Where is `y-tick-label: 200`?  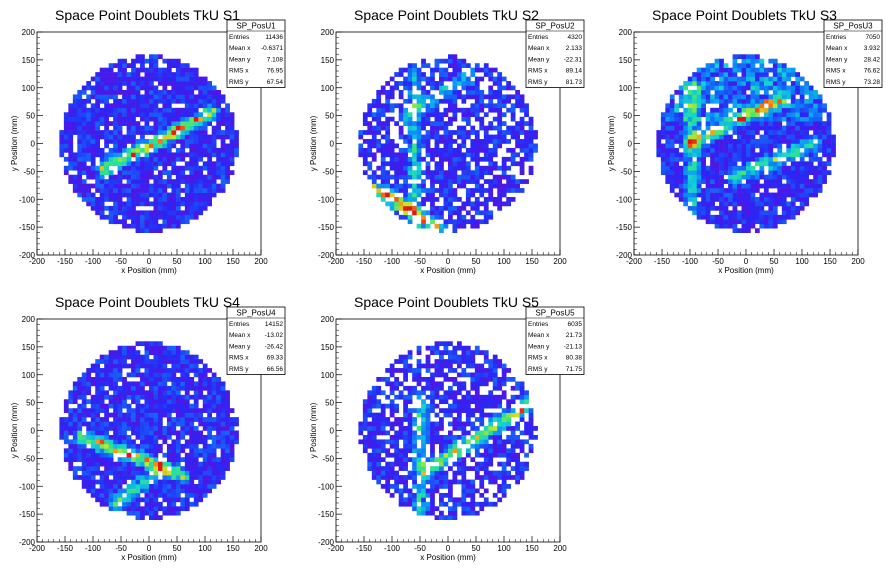
y-tick-label: 200 is located at coordinates (29, 319).